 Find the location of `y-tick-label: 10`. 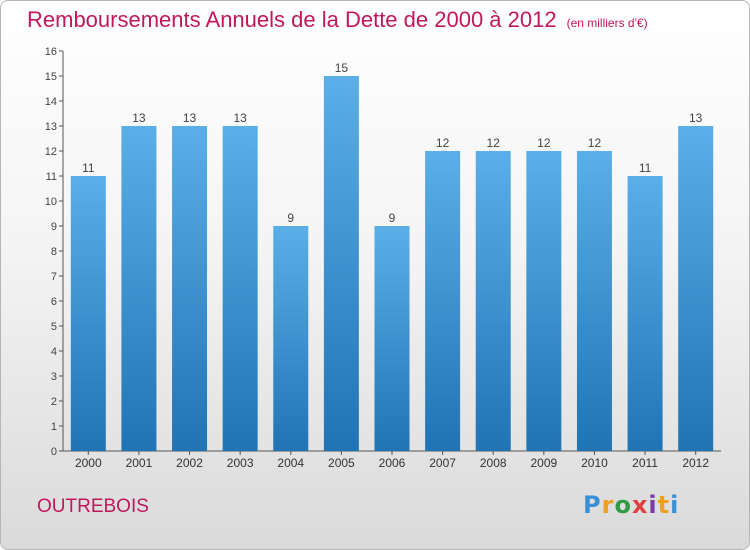

y-tick-label: 10 is located at coordinates (51, 202).